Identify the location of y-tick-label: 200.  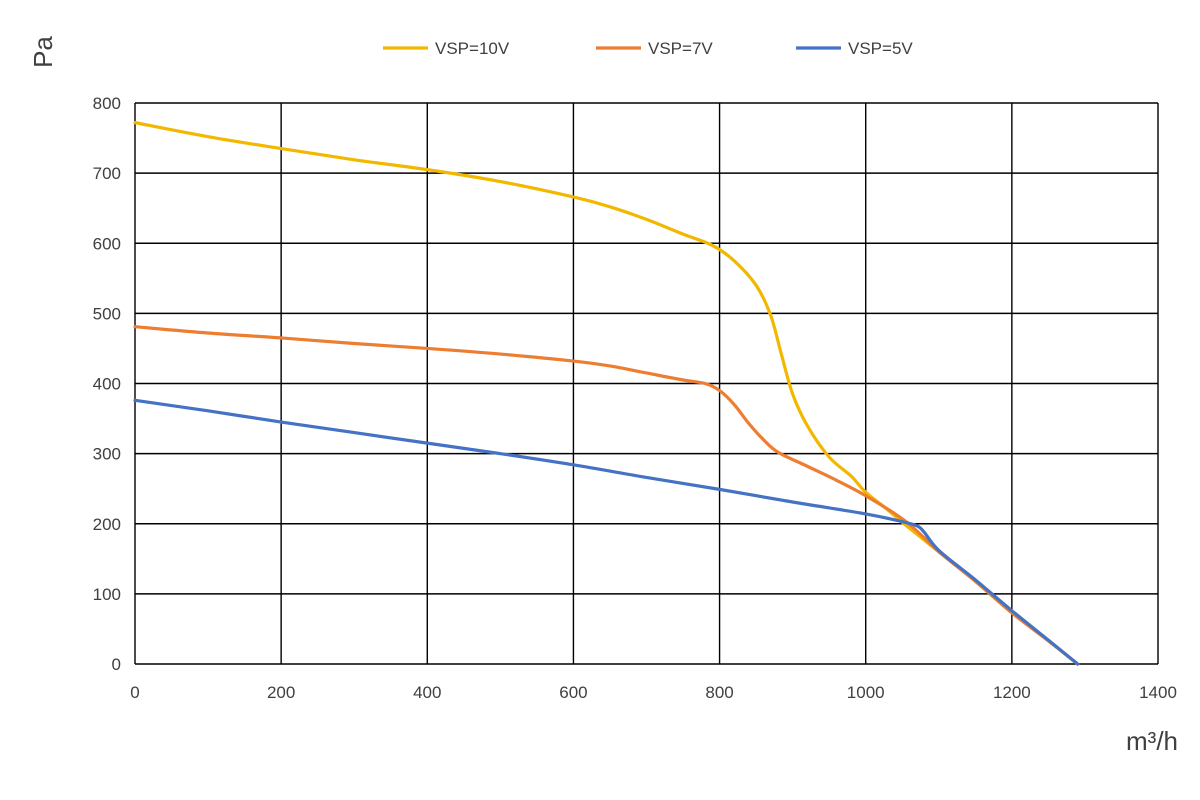
(107, 524).